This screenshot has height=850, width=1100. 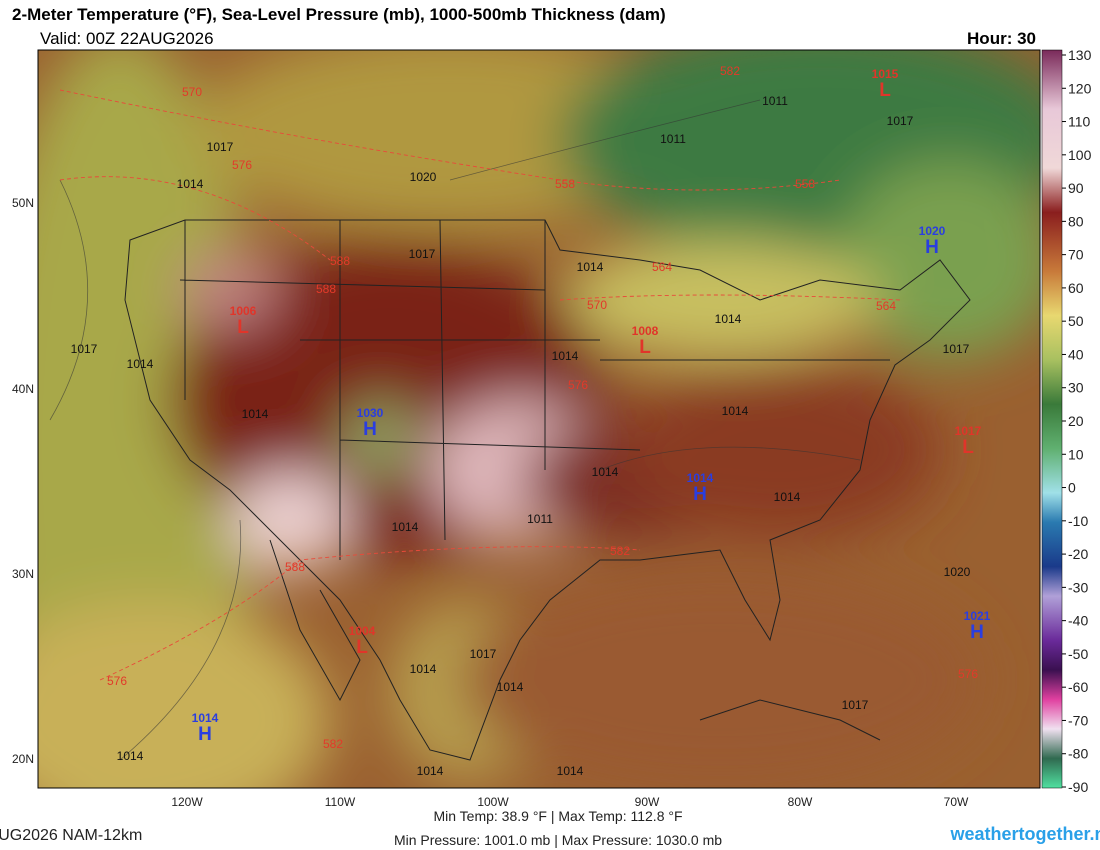 What do you see at coordinates (1052, 419) in the screenshot?
I see `colorbar` at bounding box center [1052, 419].